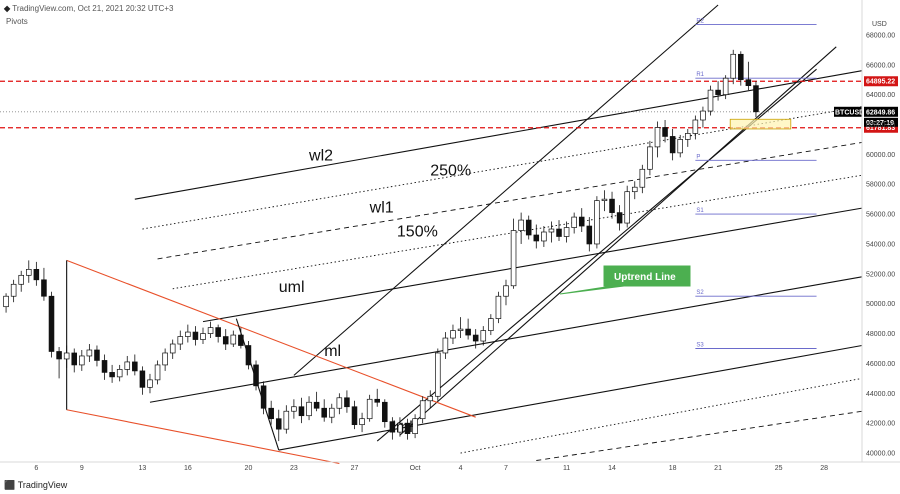  Describe the element at coordinates (700, 75) in the screenshot. I see `pivot-label-R1: R1` at that location.